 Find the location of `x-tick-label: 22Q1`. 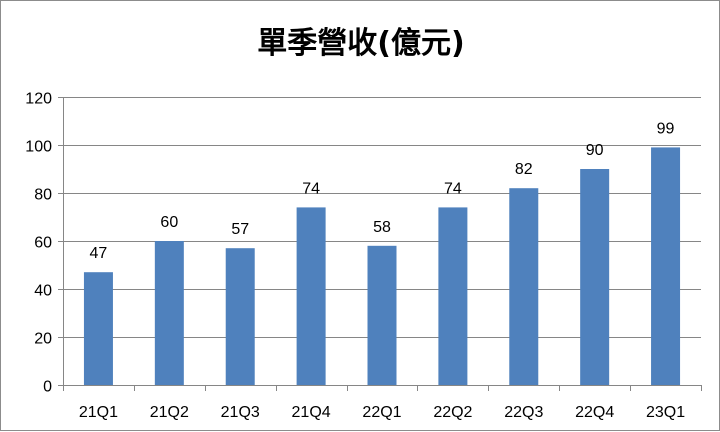

x-tick-label: 22Q1 is located at coordinates (381, 412).